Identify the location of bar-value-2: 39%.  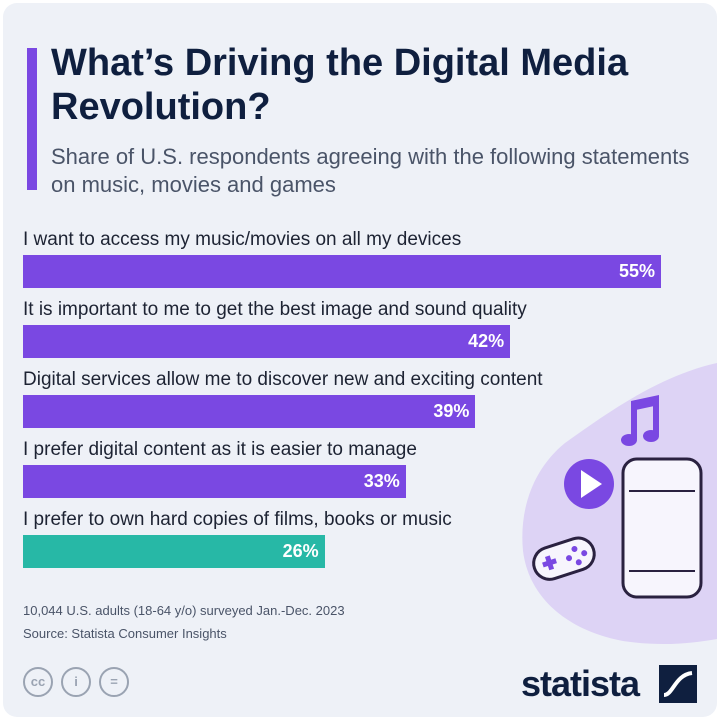
(451, 411).